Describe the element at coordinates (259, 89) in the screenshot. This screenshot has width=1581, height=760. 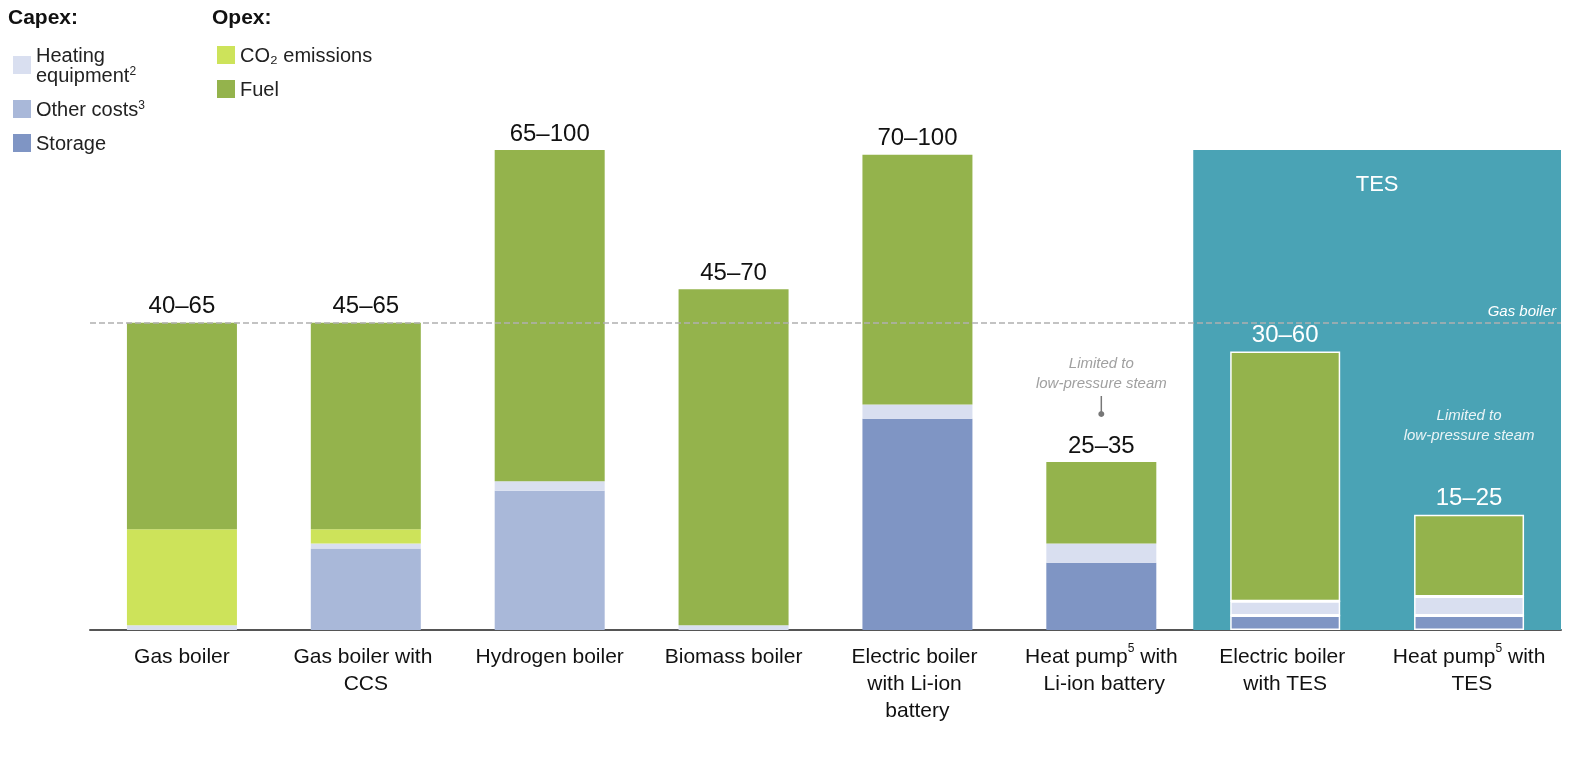
I see `legend-label: Fuel` at that location.